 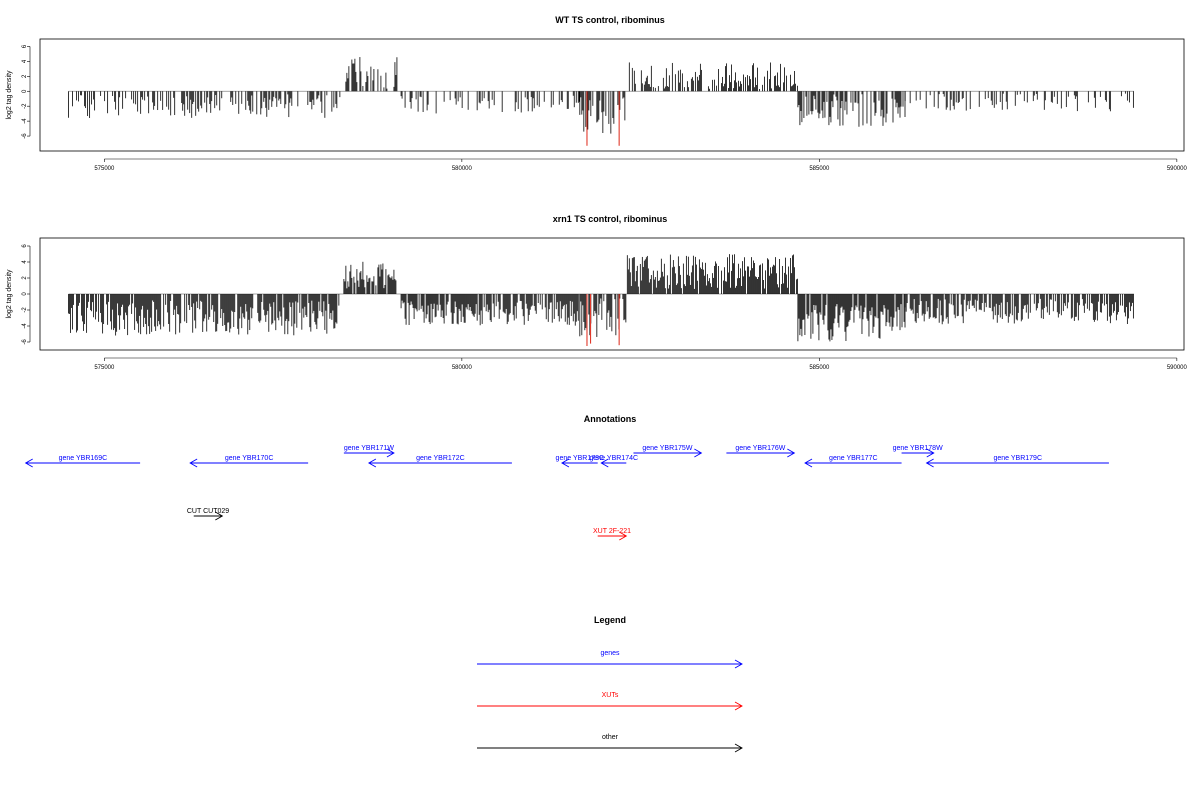 What do you see at coordinates (853, 458) in the screenshot?
I see `gene-label: gene YBR177C` at bounding box center [853, 458].